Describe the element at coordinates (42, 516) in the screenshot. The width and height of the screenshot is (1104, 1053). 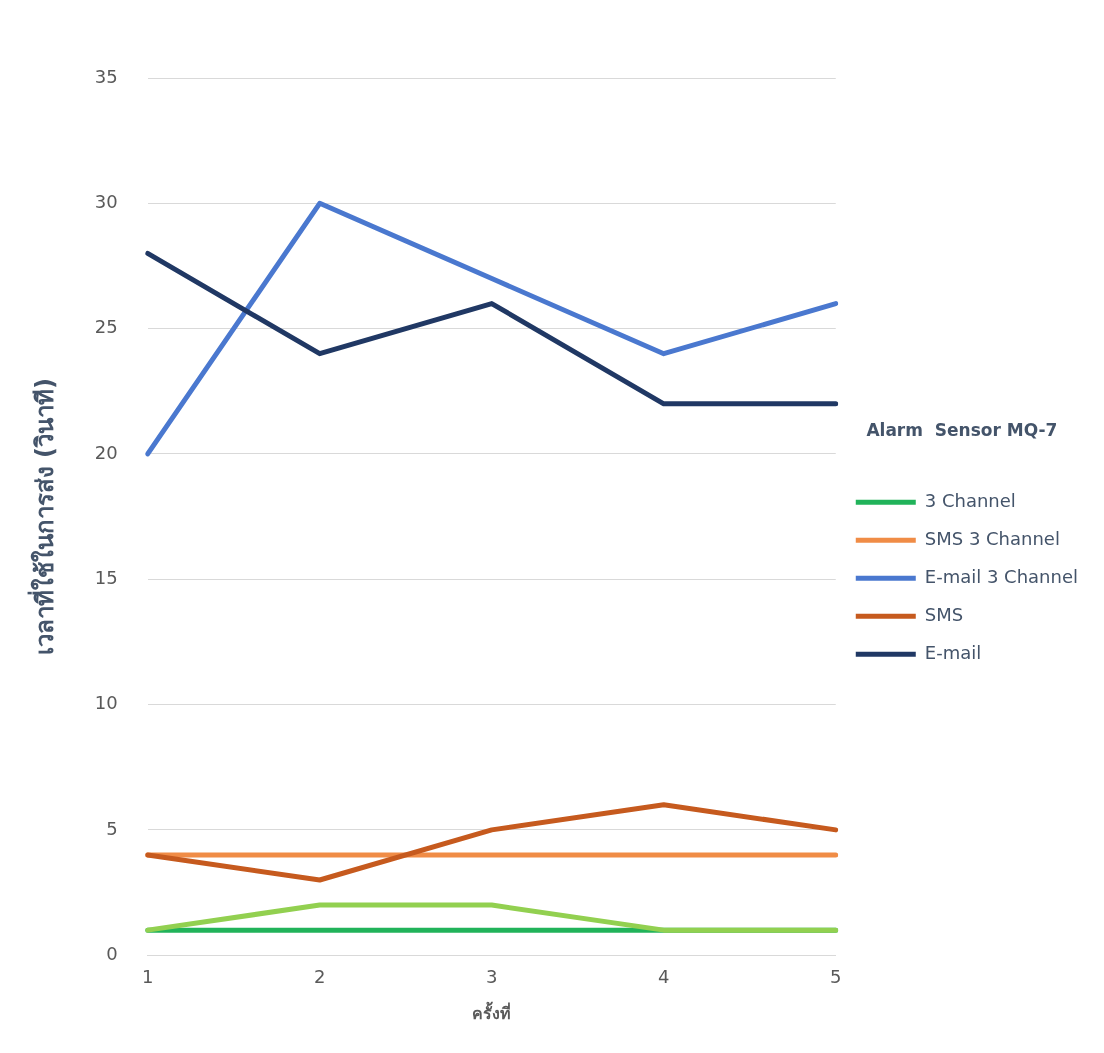
I see `y-axis-title: เวลาที่ใช้ในการส่ง (วินาที)` at that location.